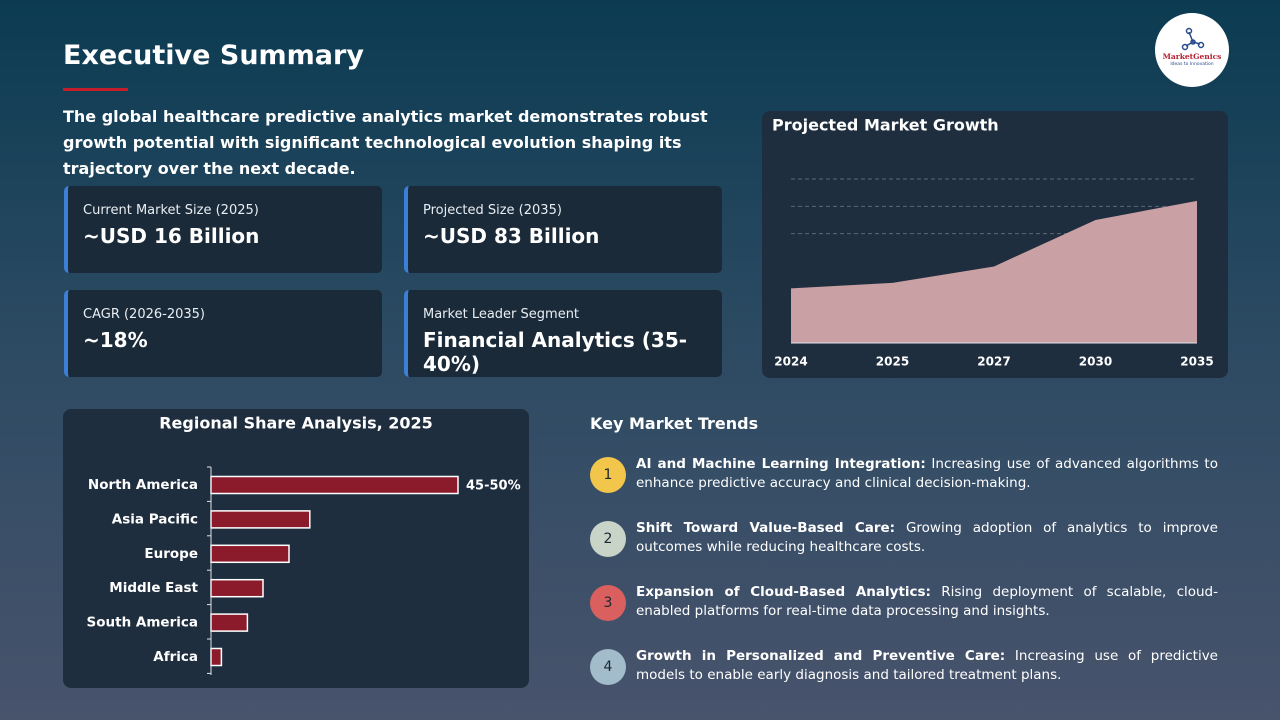  Describe the element at coordinates (1193, 39) in the screenshot. I see `logo-icon` at that location.